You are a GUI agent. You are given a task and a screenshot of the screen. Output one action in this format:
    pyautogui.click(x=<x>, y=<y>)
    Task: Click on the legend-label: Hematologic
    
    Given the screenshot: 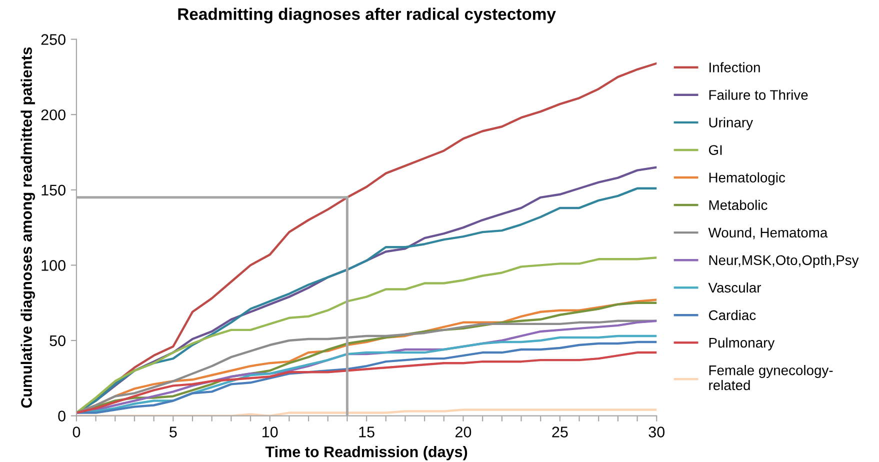 What is the action you would take?
    pyautogui.click(x=747, y=179)
    